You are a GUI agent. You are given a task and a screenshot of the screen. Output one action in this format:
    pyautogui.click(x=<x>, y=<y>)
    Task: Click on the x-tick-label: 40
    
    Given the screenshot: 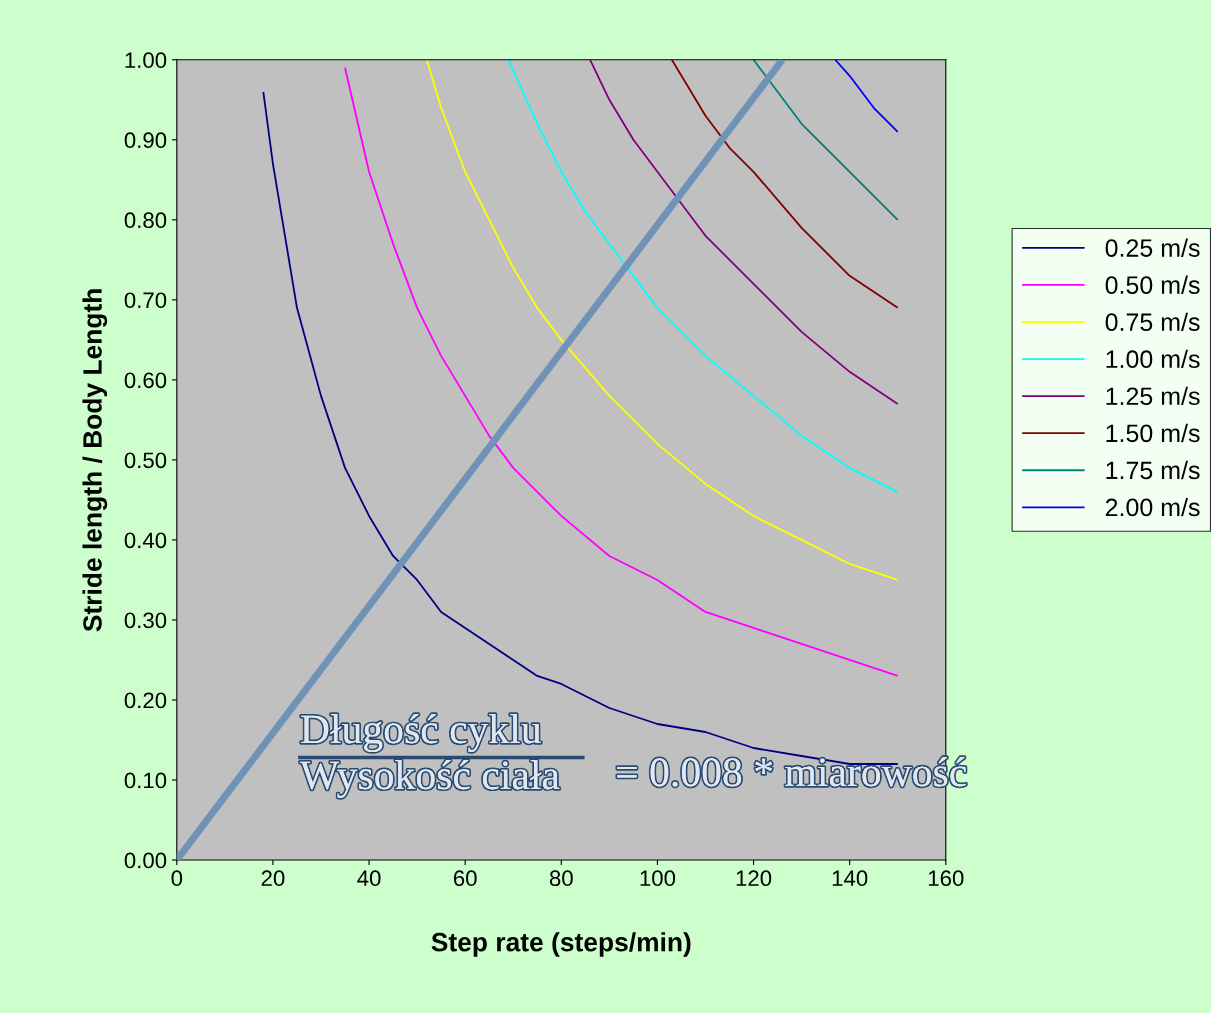 What is the action you would take?
    pyautogui.click(x=369, y=878)
    